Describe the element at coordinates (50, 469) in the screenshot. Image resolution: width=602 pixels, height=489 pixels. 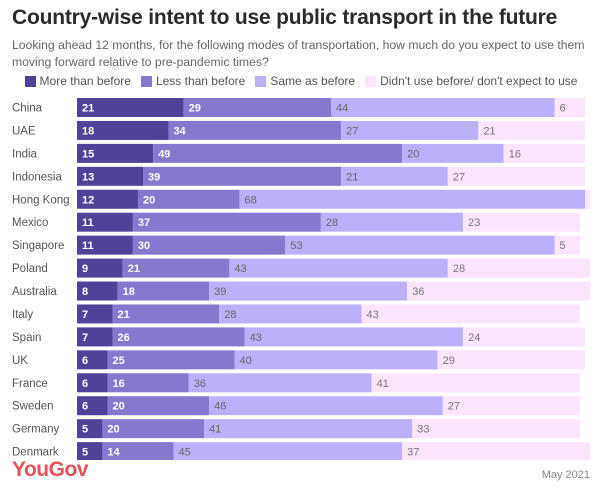
I see `yougov-logo: YouGov` at that location.